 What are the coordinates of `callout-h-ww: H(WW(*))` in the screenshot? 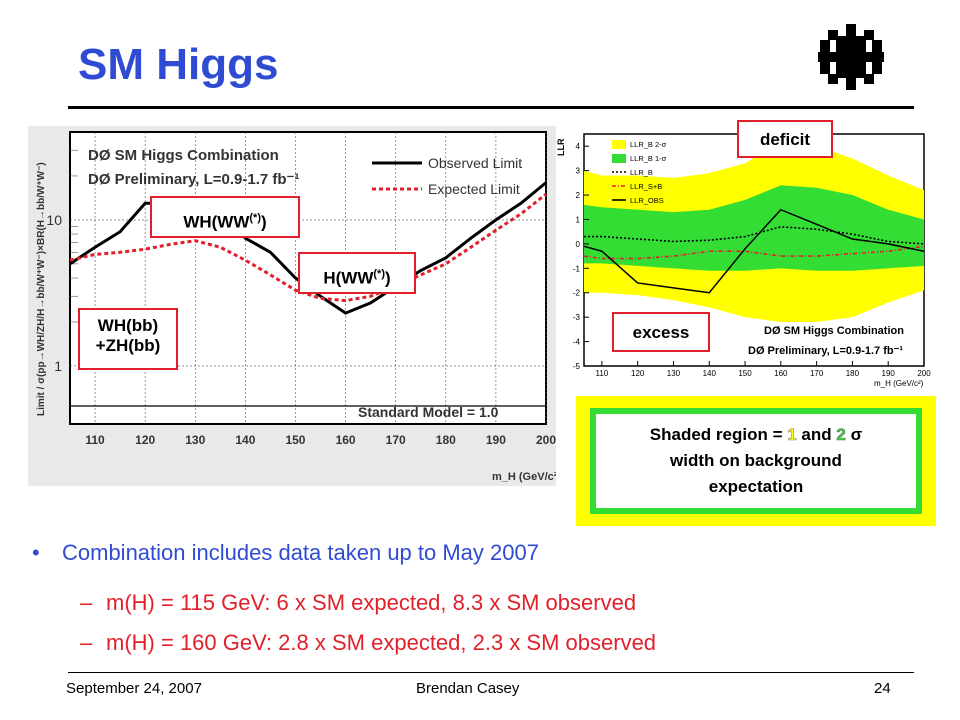 It's located at (357, 273).